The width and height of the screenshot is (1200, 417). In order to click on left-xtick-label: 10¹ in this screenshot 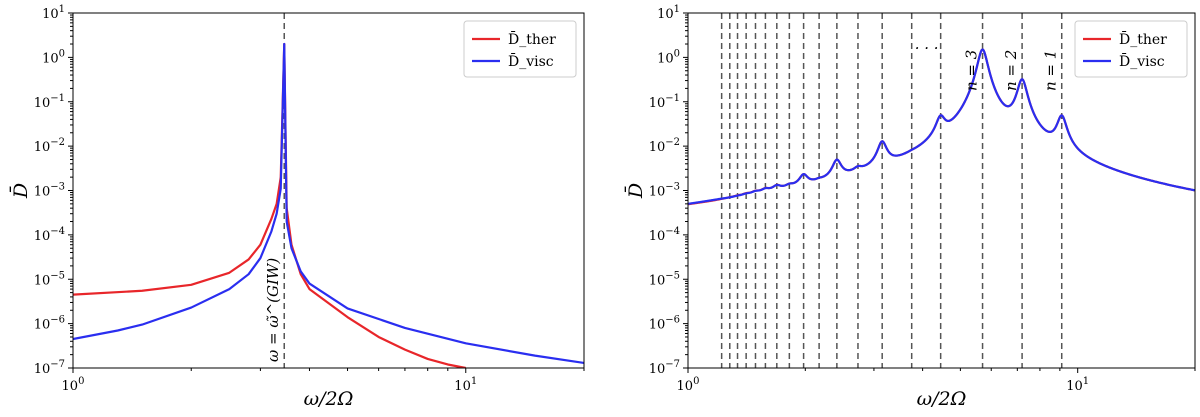, I will do `click(465, 385)`.